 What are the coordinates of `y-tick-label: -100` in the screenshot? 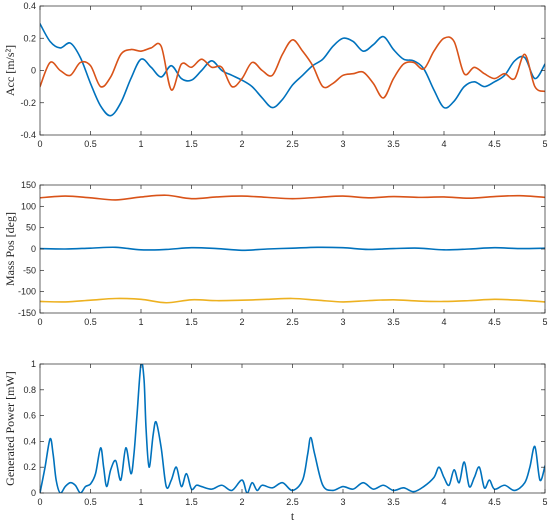 It's located at (27, 292).